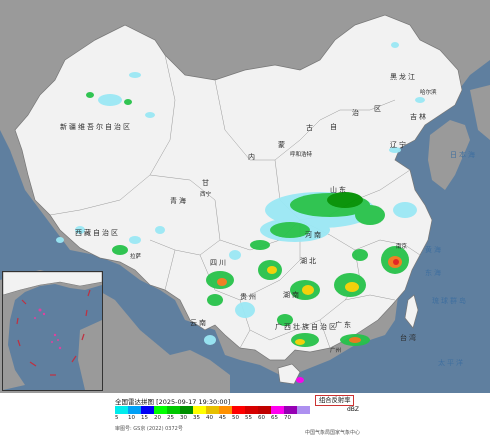  Describe the element at coordinates (463, 155) in the screenshot. I see `label-japan-sea: 日本海` at that location.